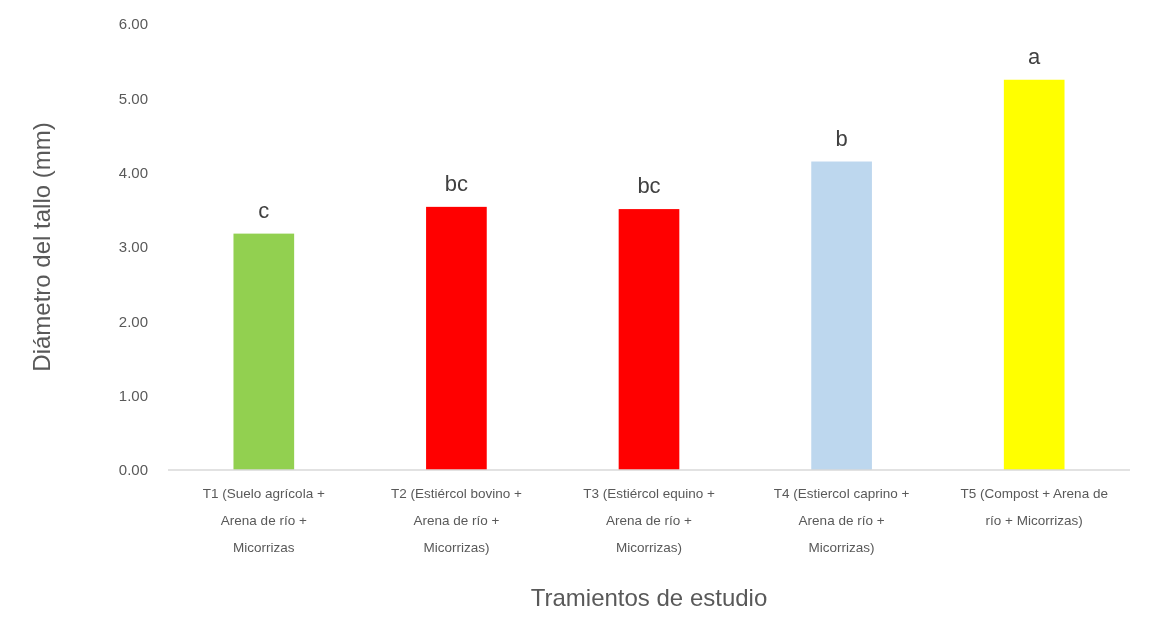 This screenshot has height=642, width=1150. I want to click on y-tick-label: 2.00, so click(133, 321).